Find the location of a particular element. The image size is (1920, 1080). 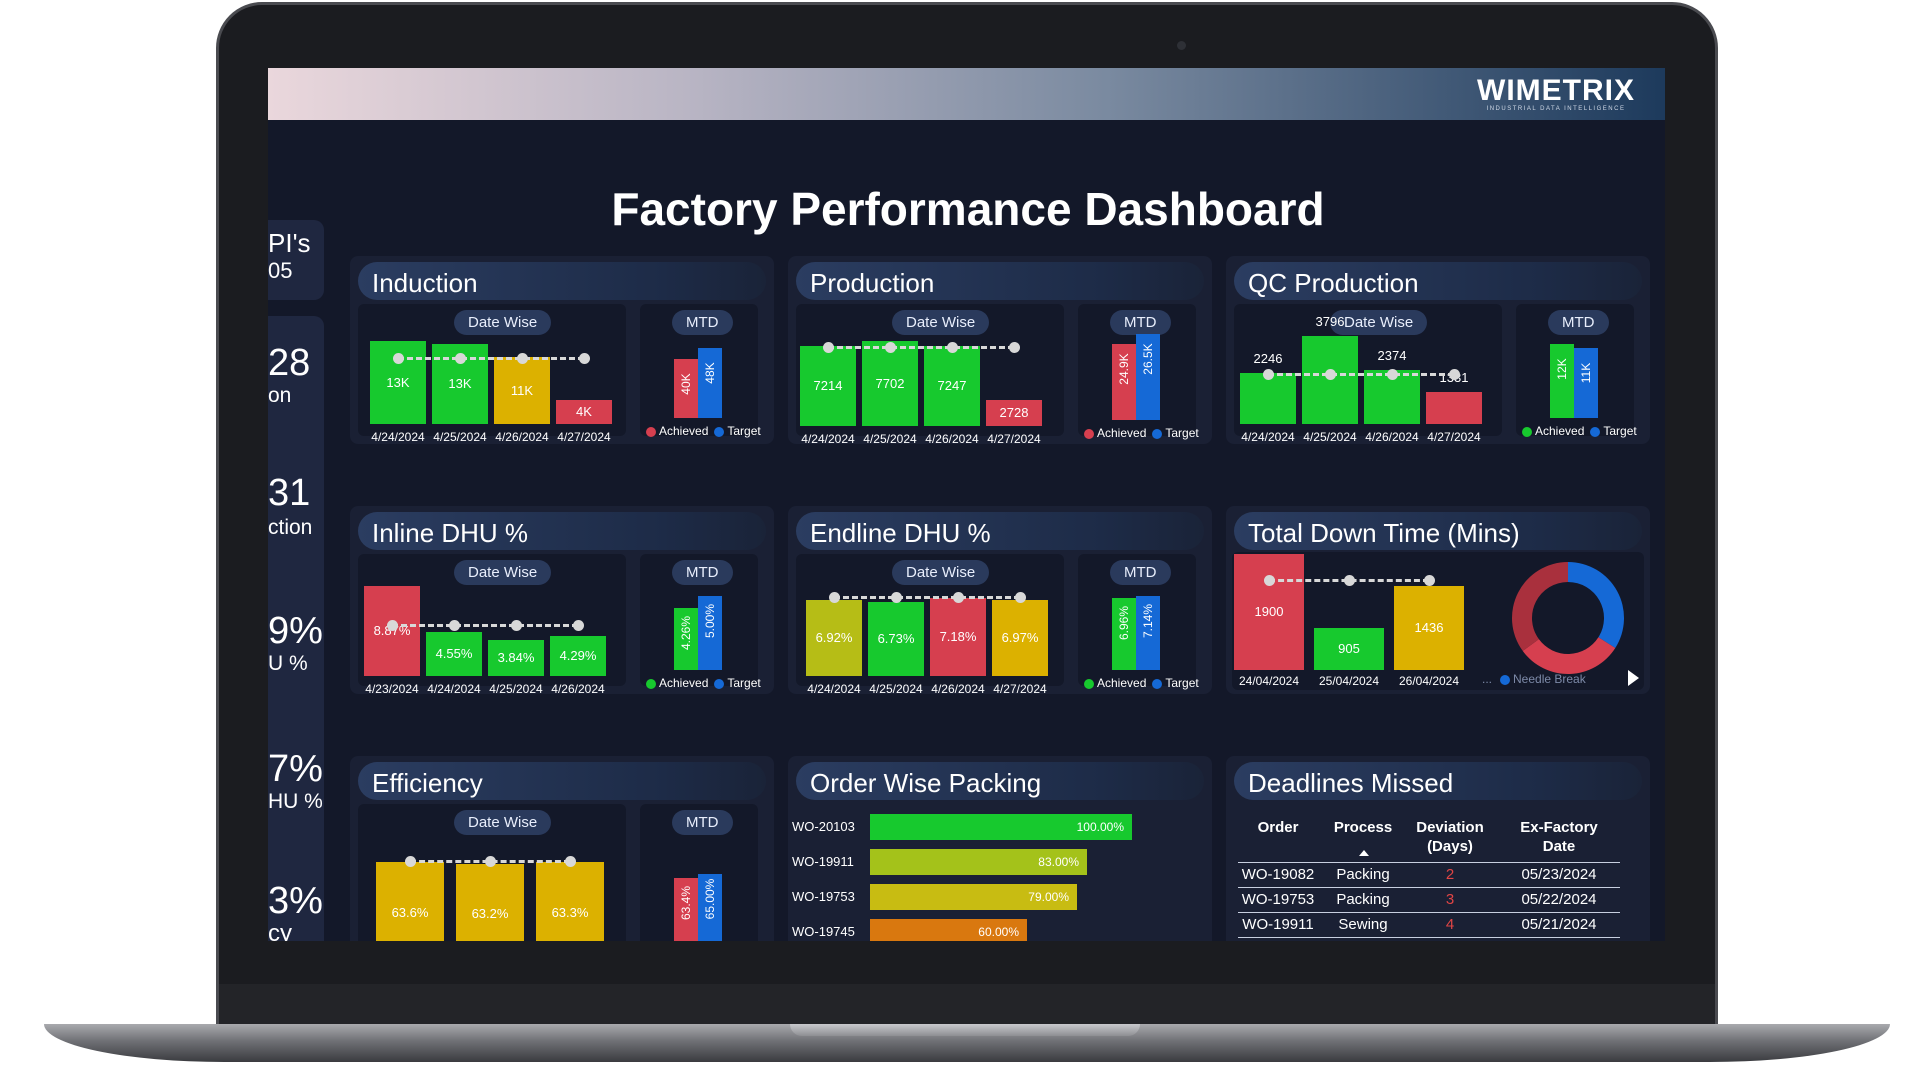

efficiency-mtd-button: MTD is located at coordinates (702, 822).